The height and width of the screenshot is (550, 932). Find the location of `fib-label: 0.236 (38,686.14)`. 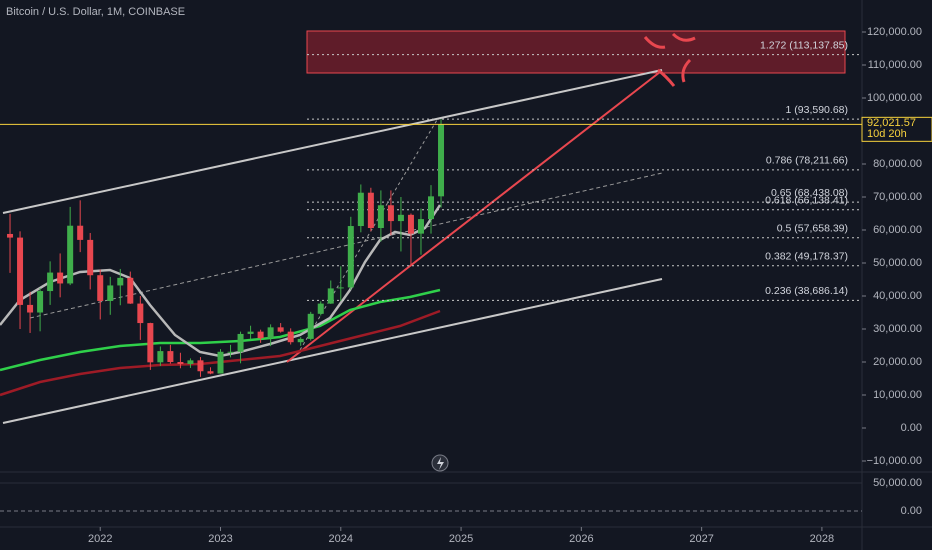

fib-label: 0.236 (38,686.14) is located at coordinates (806, 291).